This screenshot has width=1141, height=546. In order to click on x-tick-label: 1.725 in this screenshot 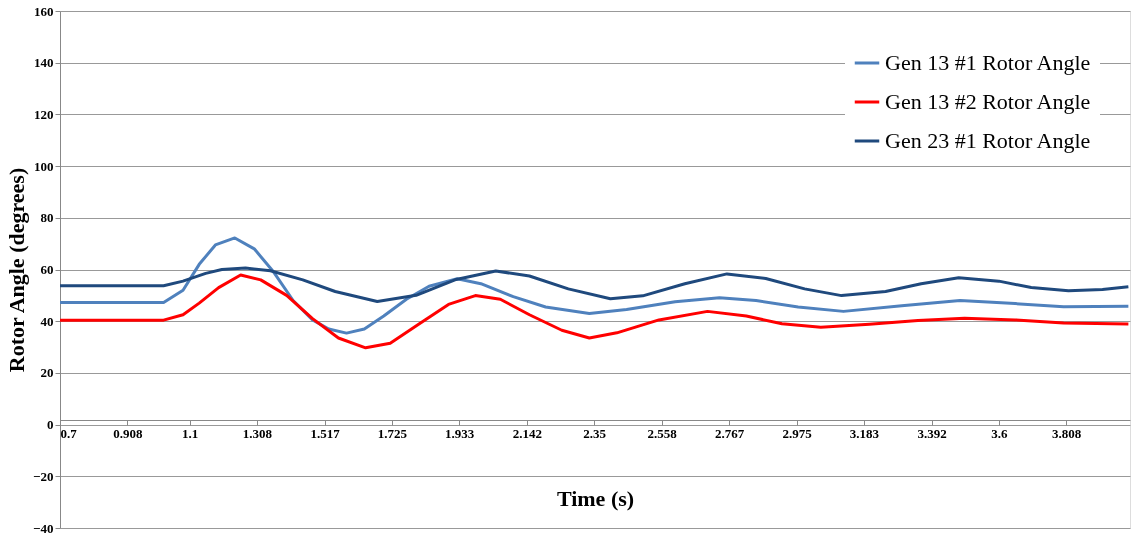, I will do `click(392, 433)`.